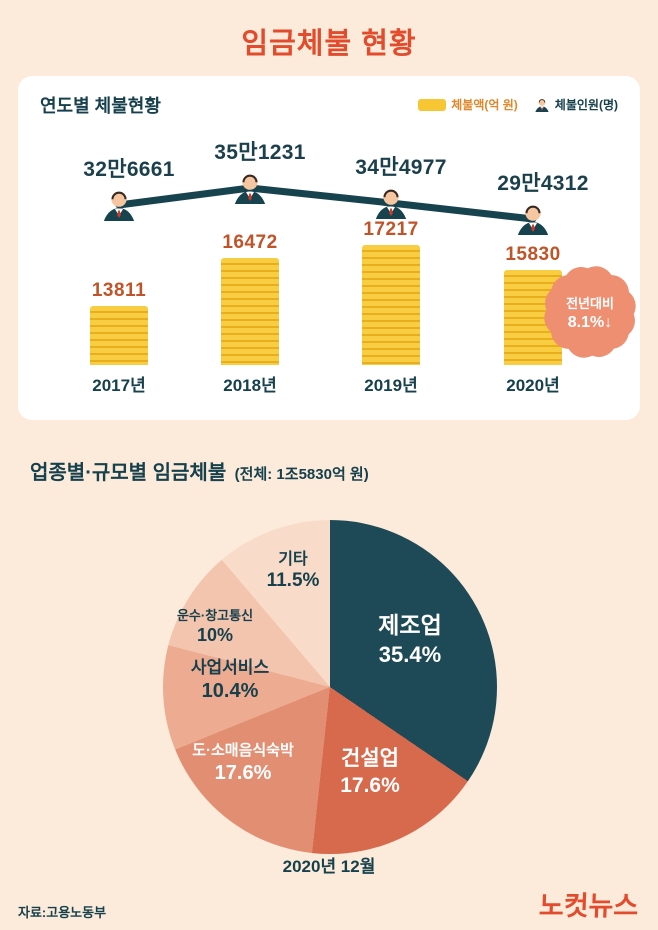  Describe the element at coordinates (119, 385) in the screenshot. I see `year-label: 2017년` at that location.